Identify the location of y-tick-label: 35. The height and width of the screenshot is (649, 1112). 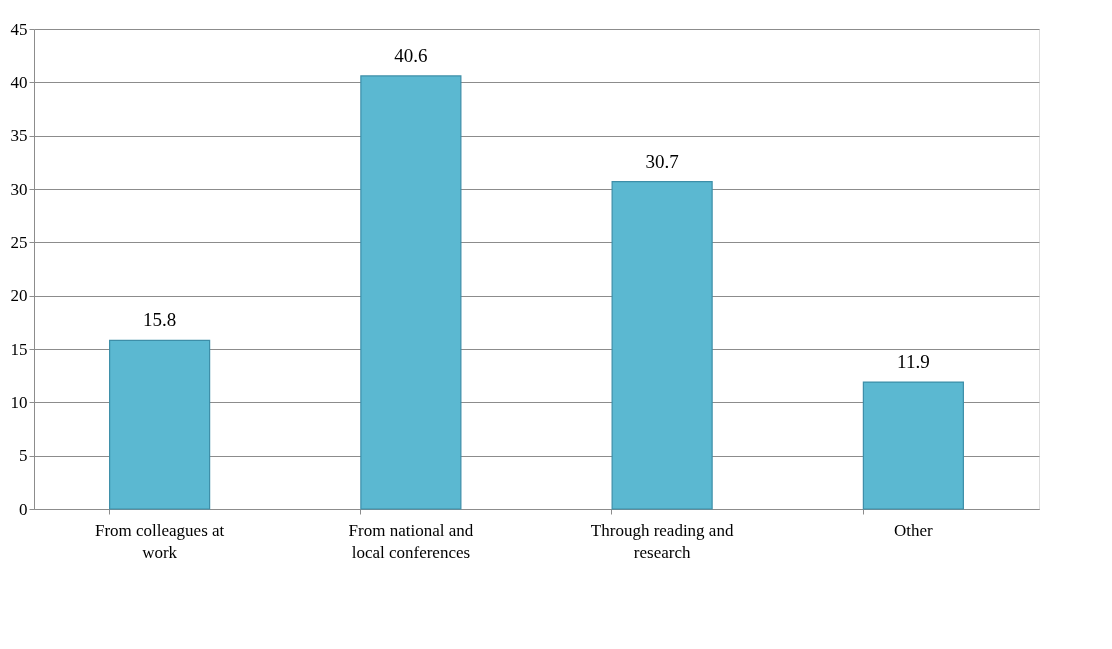
(19, 136).